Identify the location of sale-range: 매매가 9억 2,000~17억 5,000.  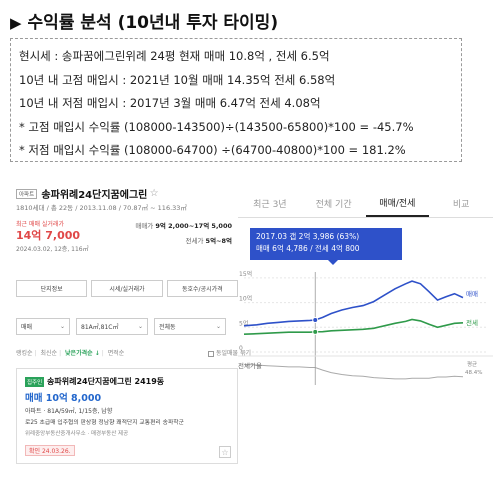
(183, 226).